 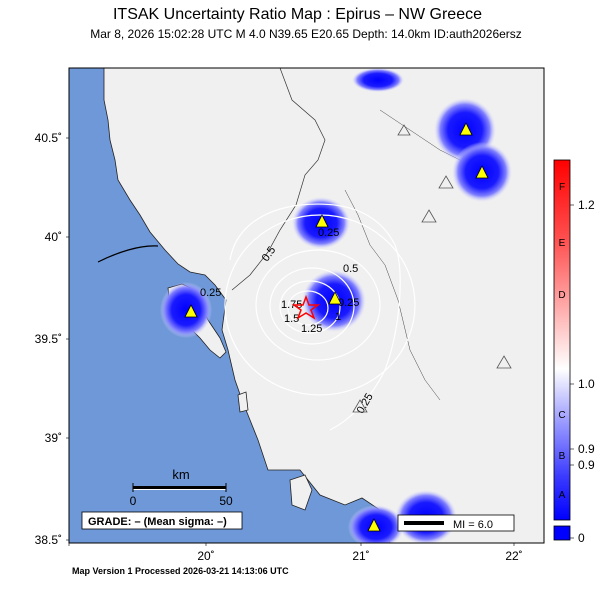 I want to click on scale-bar: km 0 50, so click(x=181, y=487).